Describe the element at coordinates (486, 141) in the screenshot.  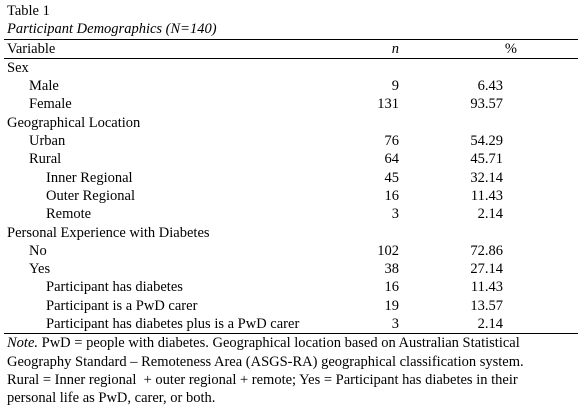
I see `cell-pct: 54.29` at that location.